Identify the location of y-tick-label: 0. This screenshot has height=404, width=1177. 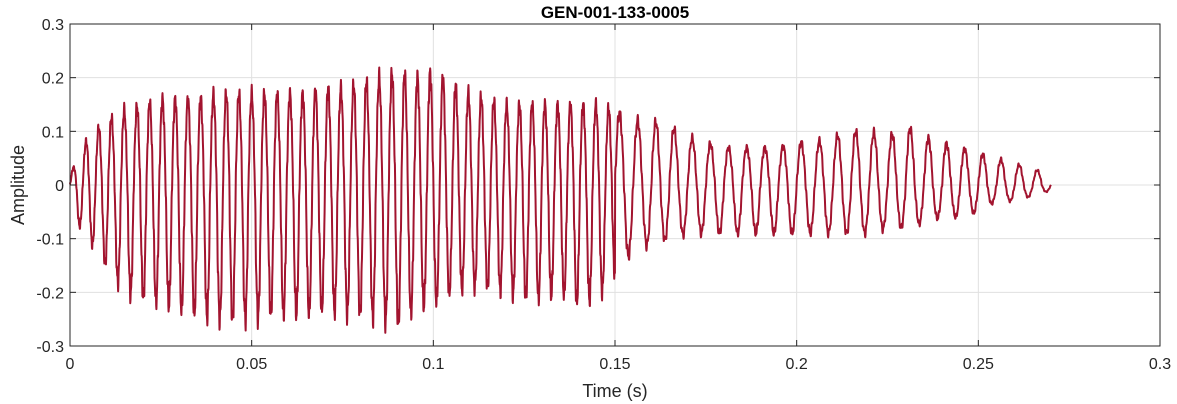
(59, 186).